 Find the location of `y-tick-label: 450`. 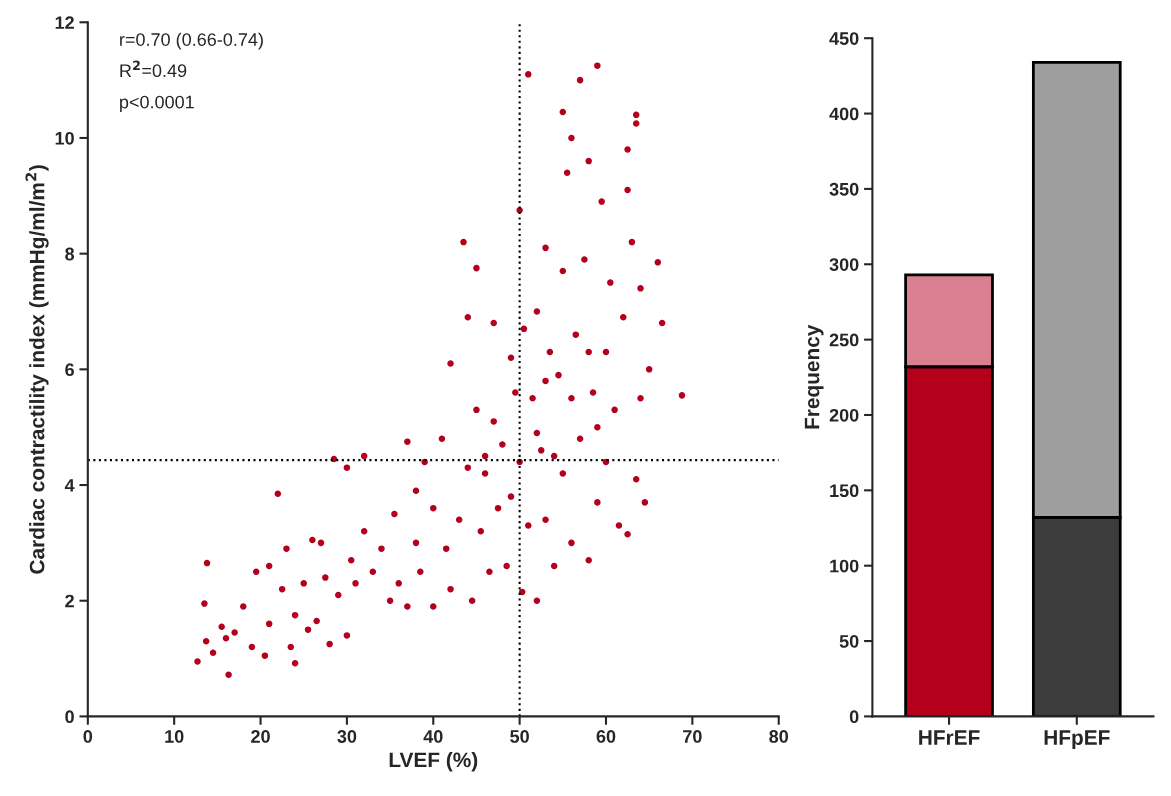

y-tick-label: 450 is located at coordinates (844, 38).